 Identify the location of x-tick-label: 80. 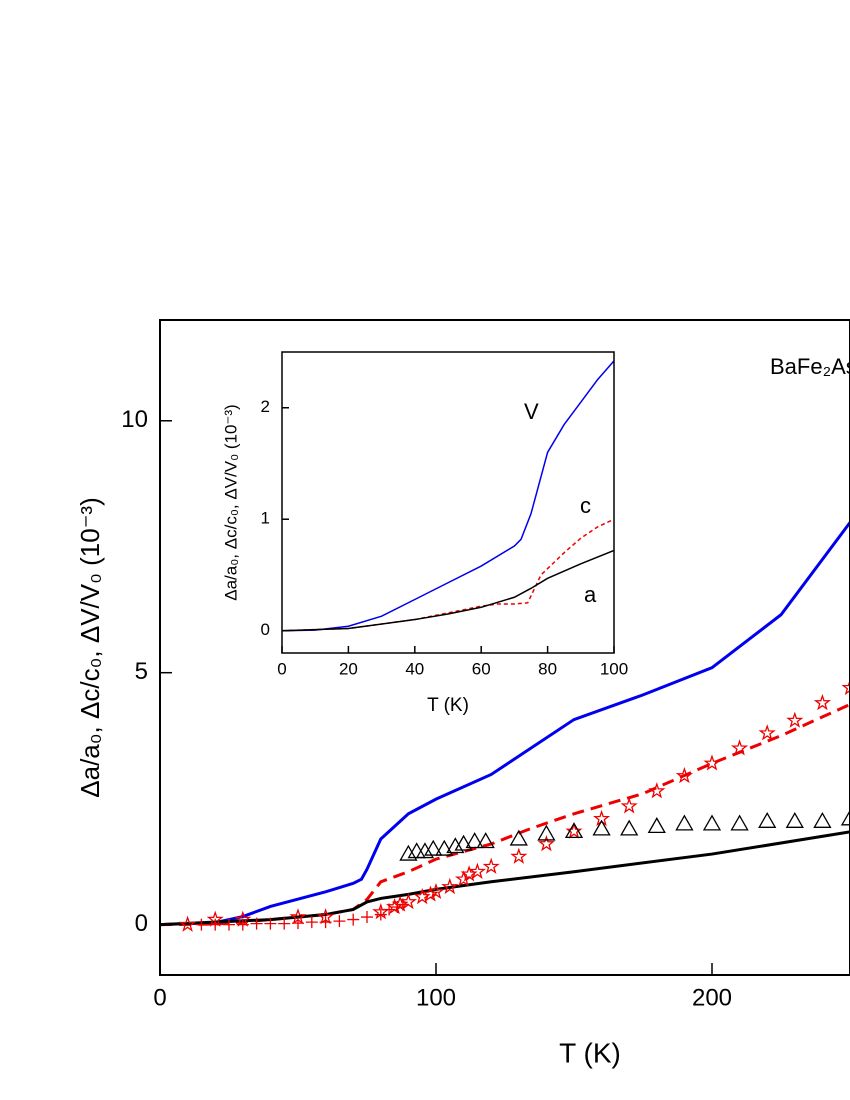
(547, 668).